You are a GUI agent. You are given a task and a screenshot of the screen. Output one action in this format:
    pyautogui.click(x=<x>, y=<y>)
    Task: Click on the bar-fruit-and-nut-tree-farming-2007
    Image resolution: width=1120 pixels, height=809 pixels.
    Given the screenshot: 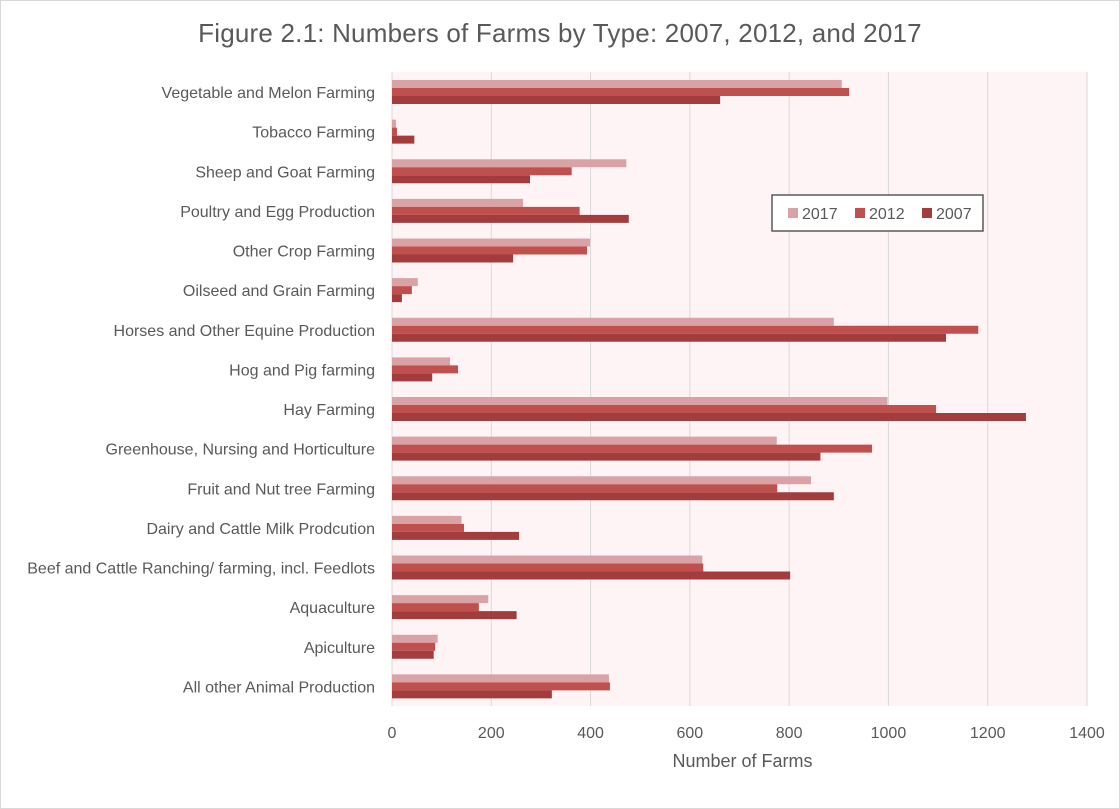 What is the action you would take?
    pyautogui.click(x=613, y=496)
    